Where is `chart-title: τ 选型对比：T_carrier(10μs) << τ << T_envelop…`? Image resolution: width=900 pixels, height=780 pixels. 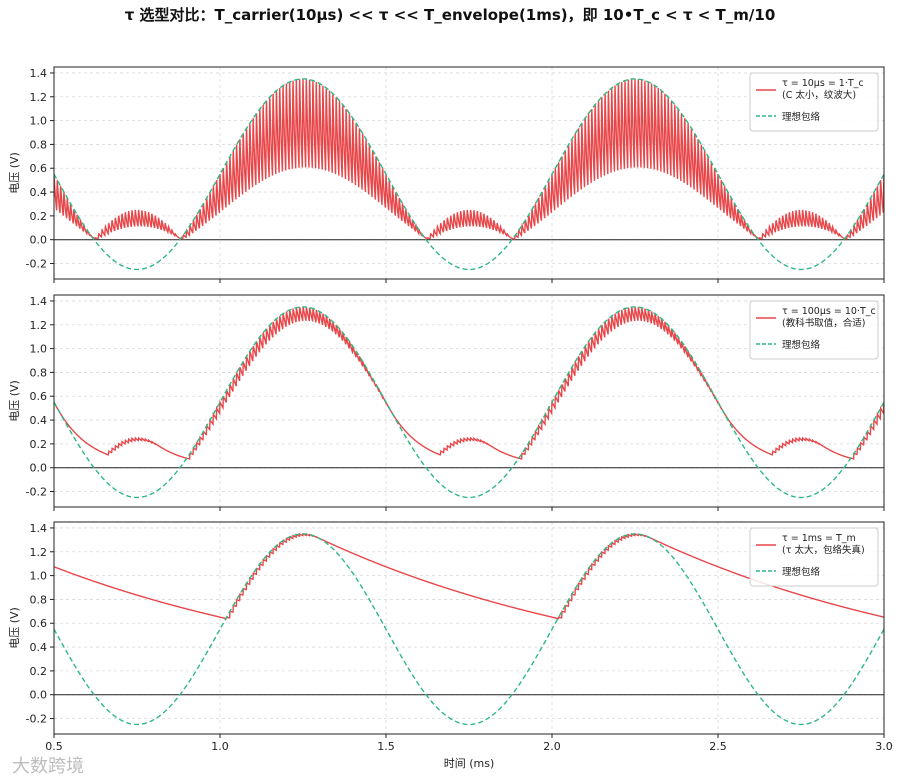 chart-title: τ 选型对比：T_carrier(10μs) << τ << T_envelop… is located at coordinates (450, 15).